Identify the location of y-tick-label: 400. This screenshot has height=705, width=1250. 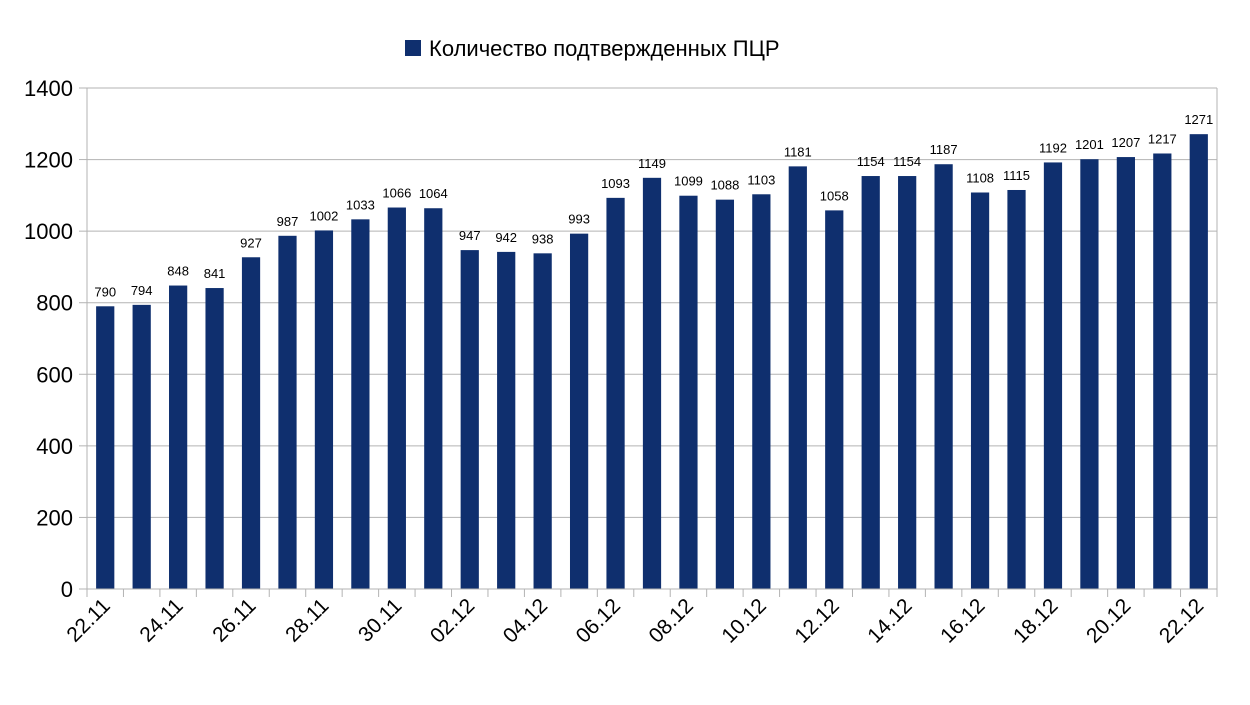
(54, 446).